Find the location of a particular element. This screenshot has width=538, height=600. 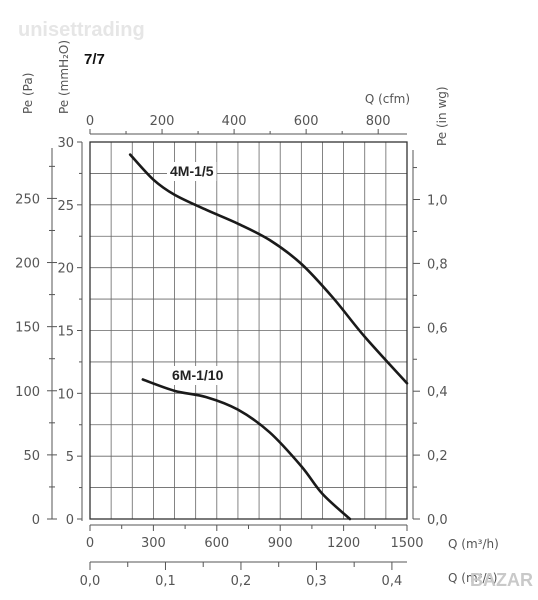

y-left-mmh2o-tick-label: 15 is located at coordinates (65, 332).